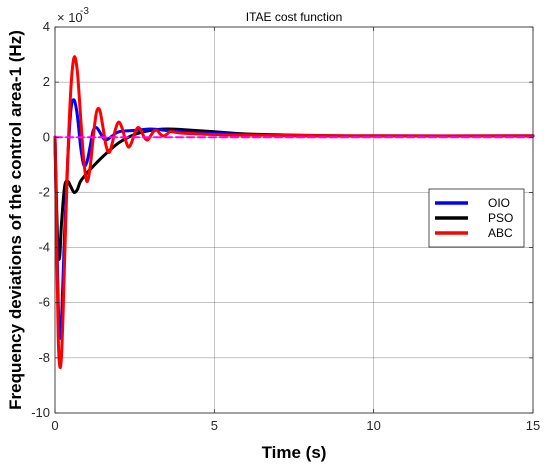 Image resolution: width=550 pixels, height=469 pixels. I want to click on y-tick-label: 2, so click(46, 81).